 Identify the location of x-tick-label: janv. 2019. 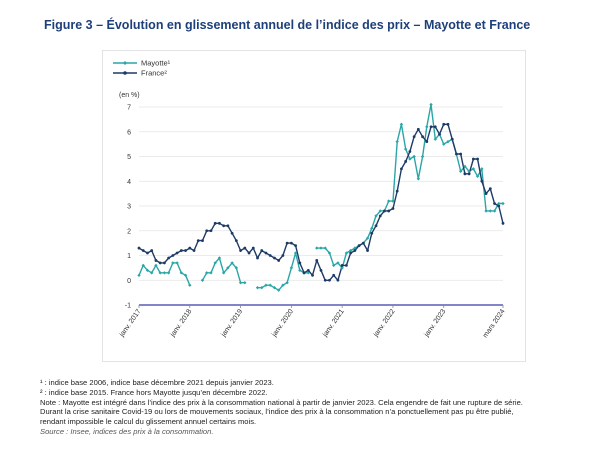
(232, 323).